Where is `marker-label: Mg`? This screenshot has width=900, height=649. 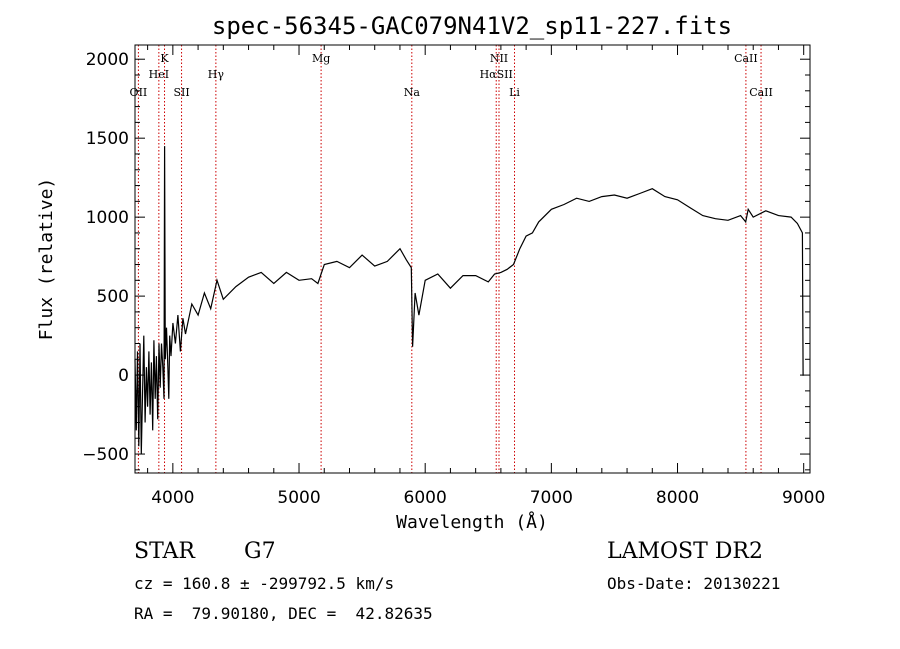 marker-label: Mg is located at coordinates (321, 58).